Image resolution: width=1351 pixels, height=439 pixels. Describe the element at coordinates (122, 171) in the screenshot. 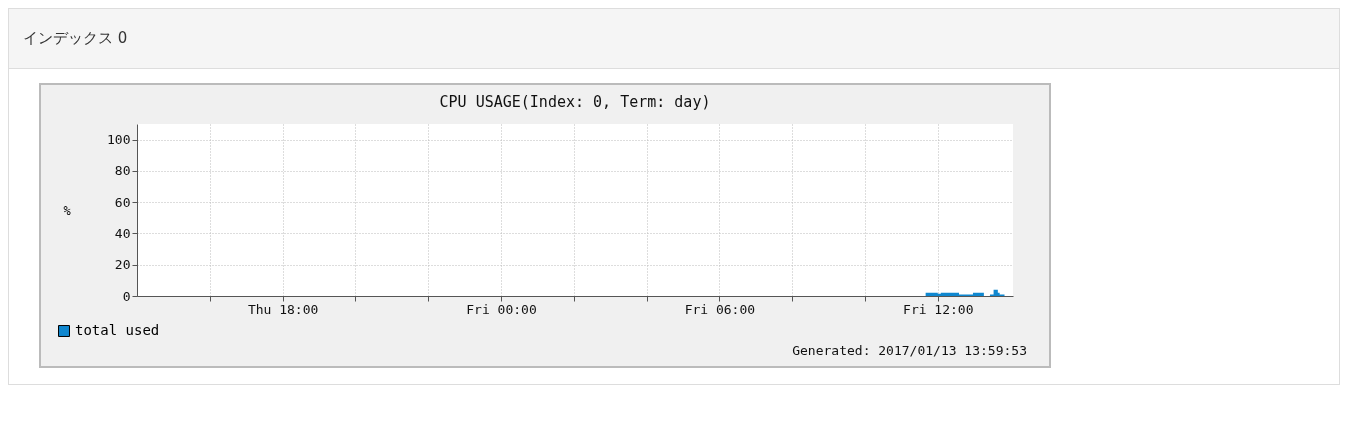

I see `y-tick-label: 80` at that location.